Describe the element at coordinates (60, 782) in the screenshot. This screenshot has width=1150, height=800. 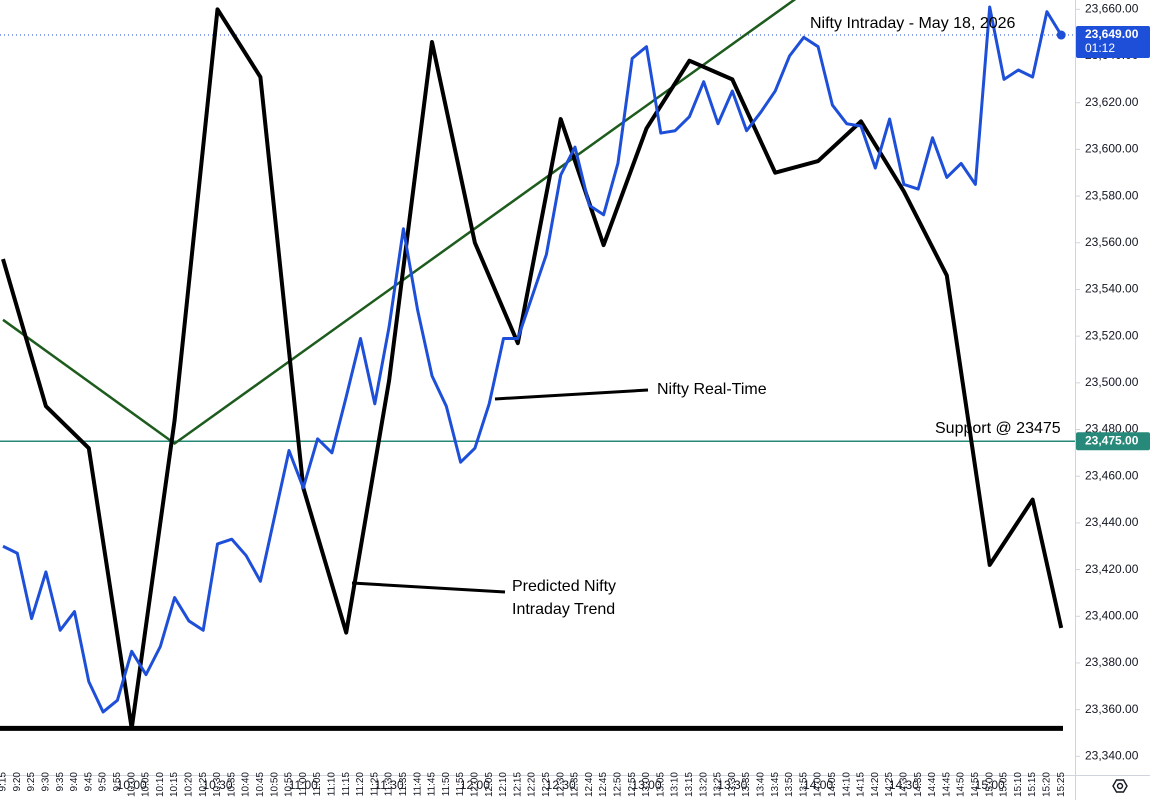
I see `x-tick-label: 9:35` at that location.